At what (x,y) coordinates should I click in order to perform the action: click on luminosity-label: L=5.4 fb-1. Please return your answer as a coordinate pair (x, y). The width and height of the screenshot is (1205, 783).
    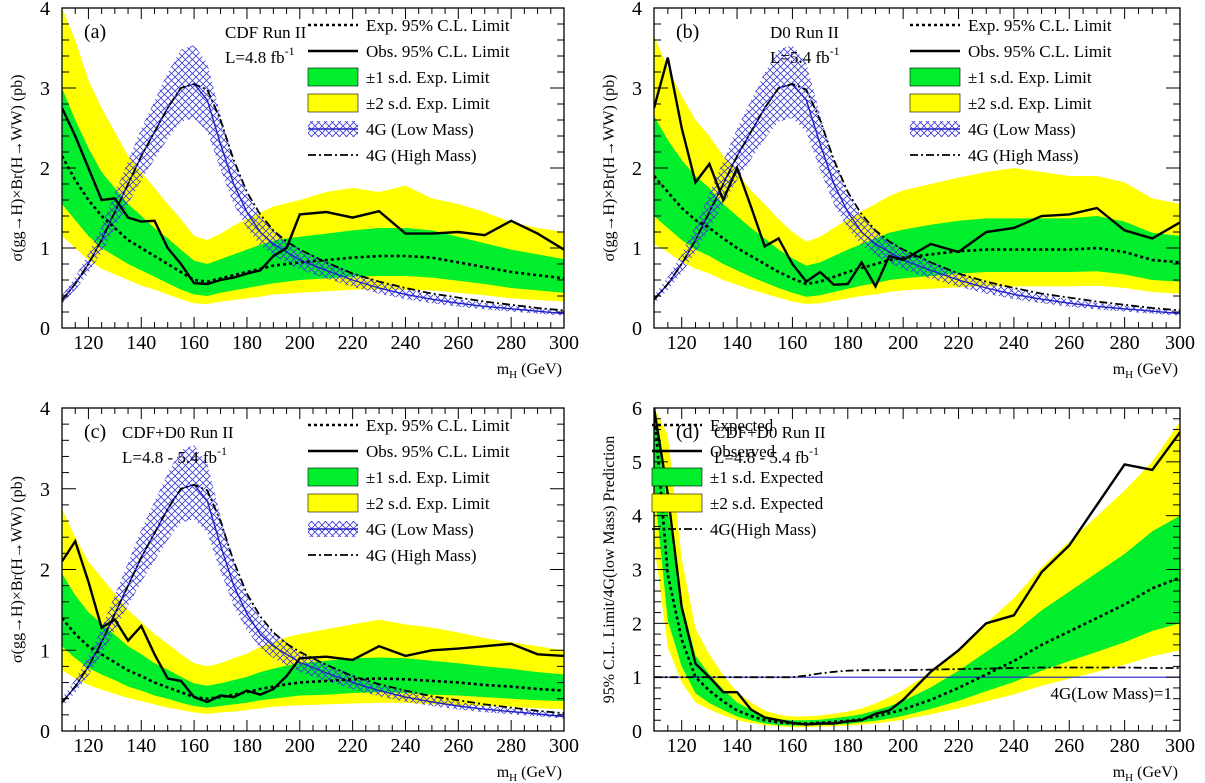
    Looking at the image, I should click on (805, 55).